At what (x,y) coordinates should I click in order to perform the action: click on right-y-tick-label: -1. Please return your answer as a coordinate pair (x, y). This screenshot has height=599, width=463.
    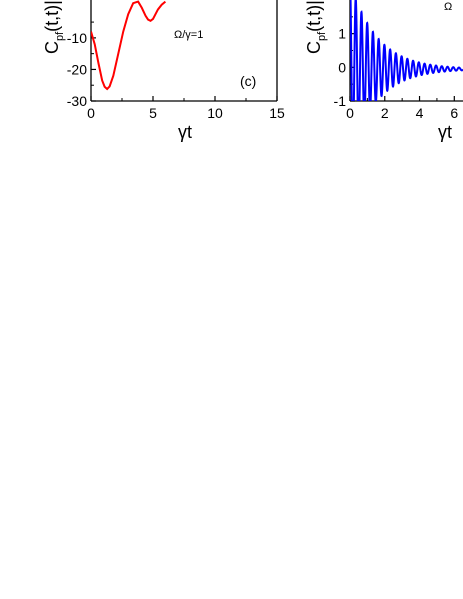
    Looking at the image, I should click on (340, 101).